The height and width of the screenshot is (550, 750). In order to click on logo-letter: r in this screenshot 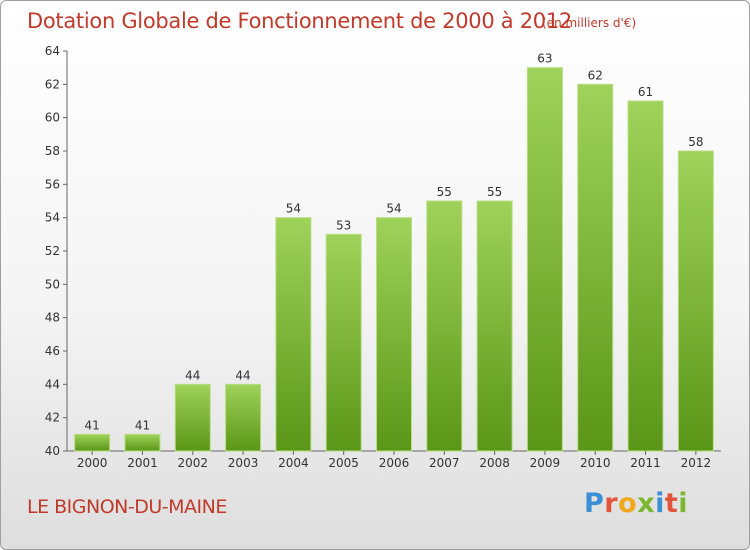, I will do `click(611, 503)`.